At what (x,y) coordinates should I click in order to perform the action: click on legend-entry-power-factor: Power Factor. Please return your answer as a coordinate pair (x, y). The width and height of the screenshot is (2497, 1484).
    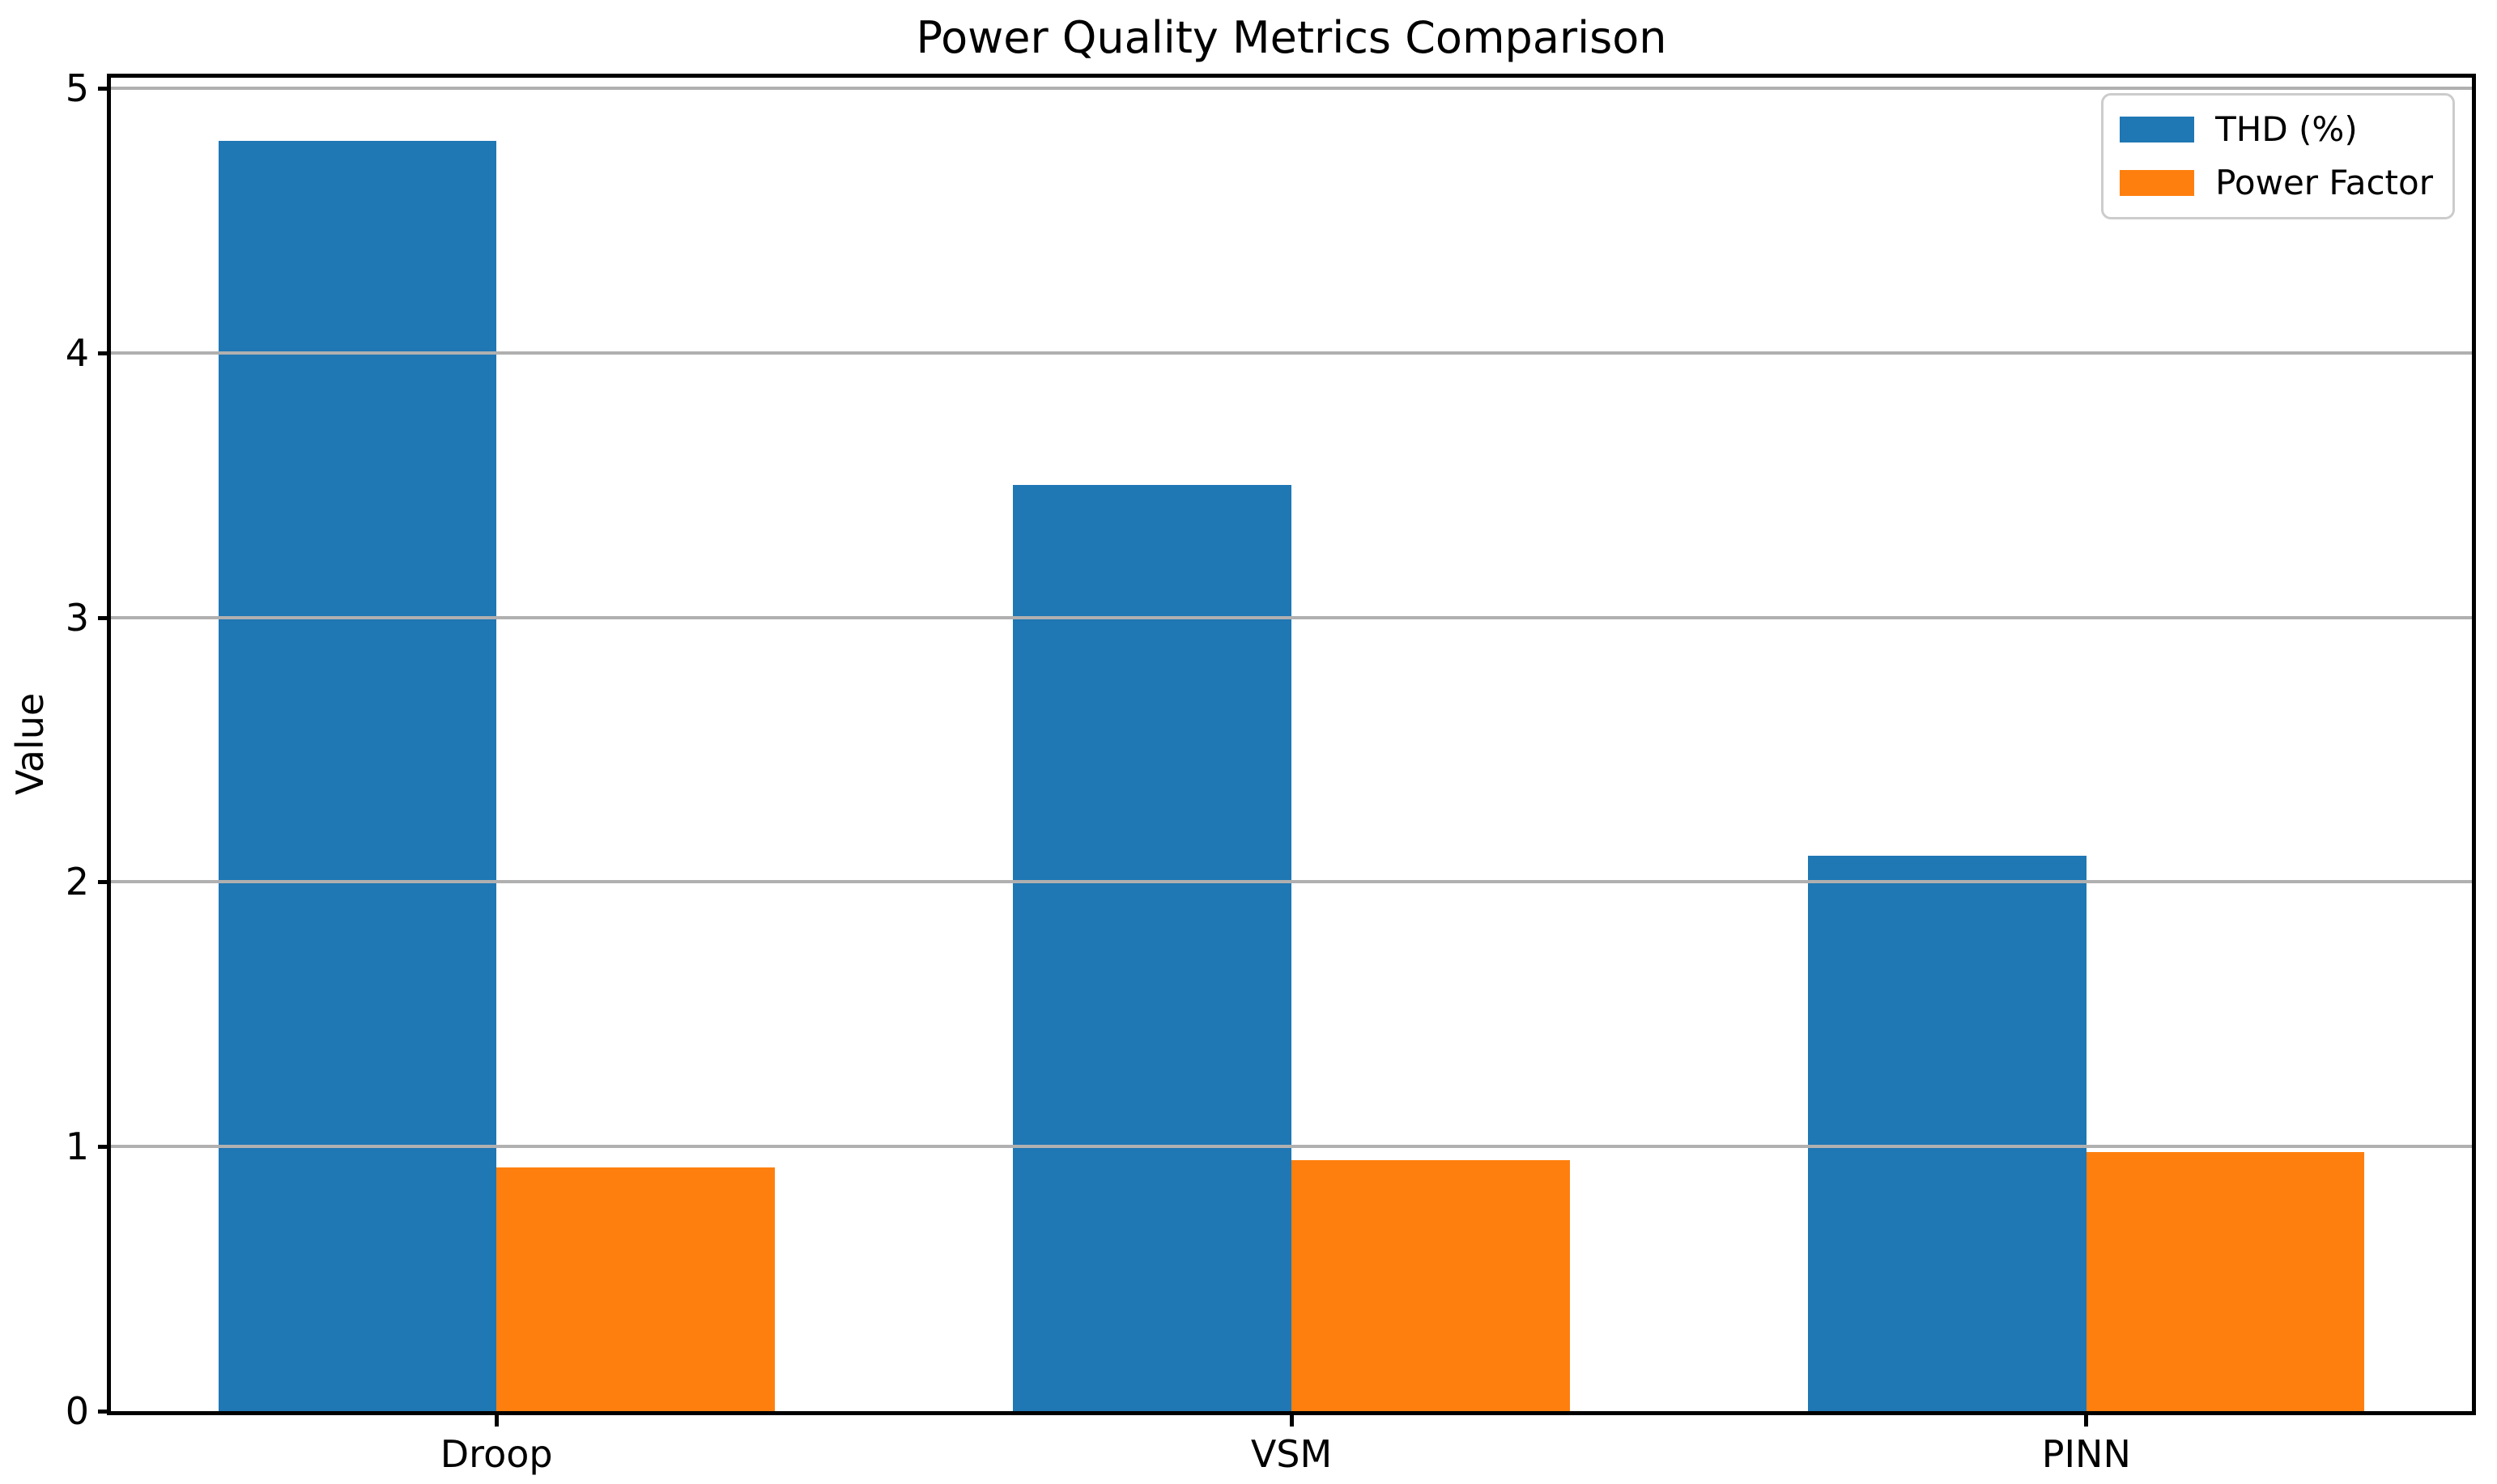
    Looking at the image, I should click on (2276, 183).